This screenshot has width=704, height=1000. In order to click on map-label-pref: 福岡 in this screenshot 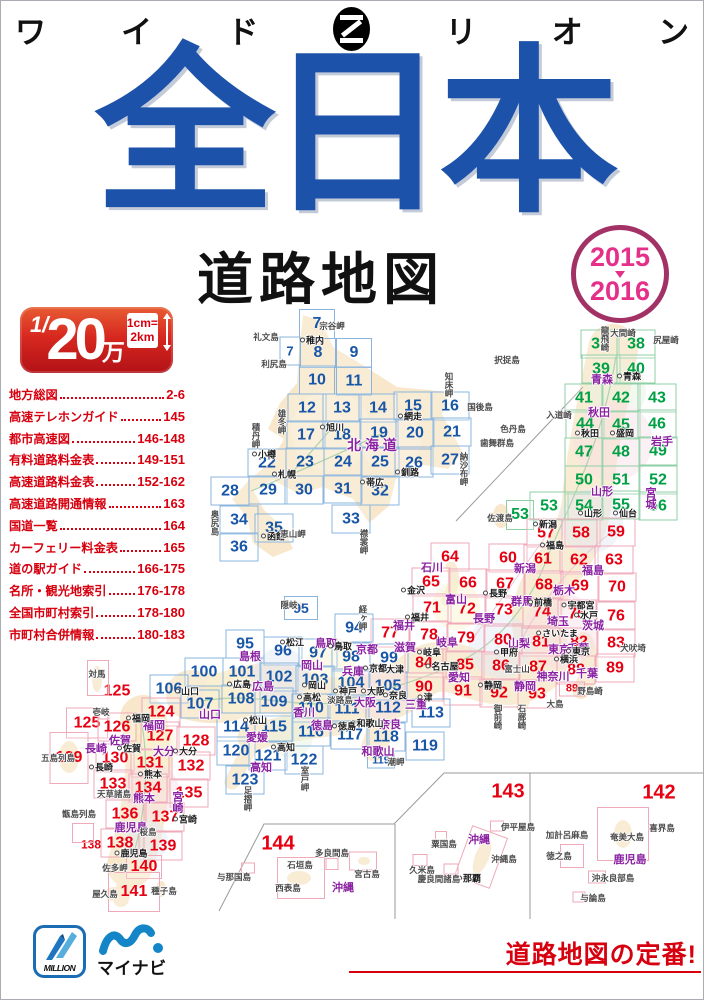, I will do `click(154, 726)`.